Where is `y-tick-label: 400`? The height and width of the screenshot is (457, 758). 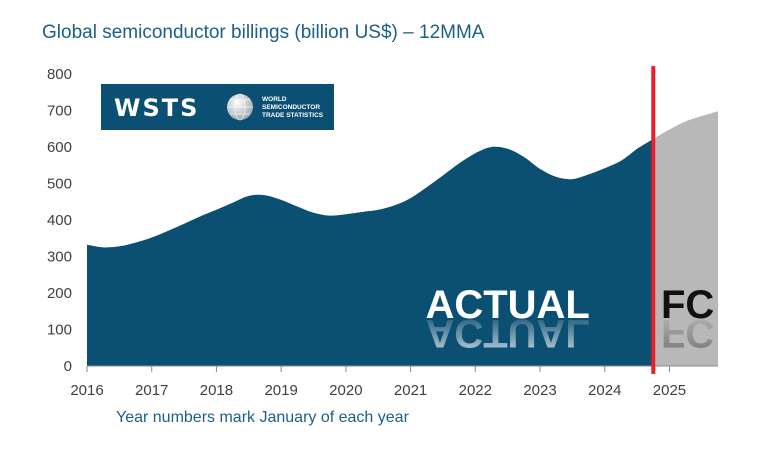
y-tick-label: 400 is located at coordinates (59, 220).